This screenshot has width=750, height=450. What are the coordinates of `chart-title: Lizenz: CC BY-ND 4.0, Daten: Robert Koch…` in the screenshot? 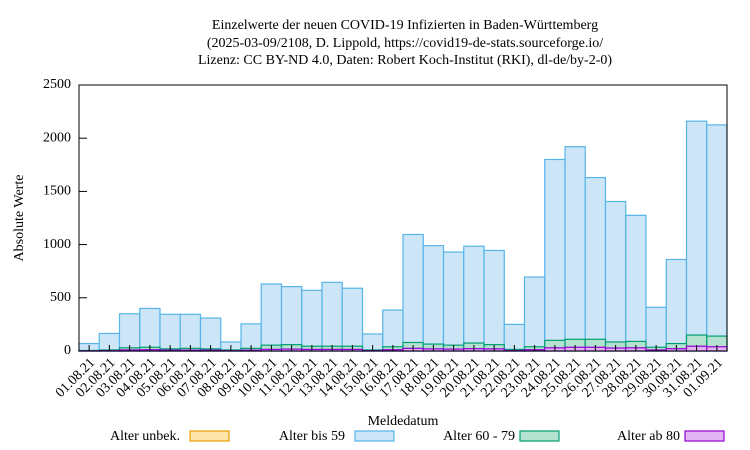 It's located at (405, 60).